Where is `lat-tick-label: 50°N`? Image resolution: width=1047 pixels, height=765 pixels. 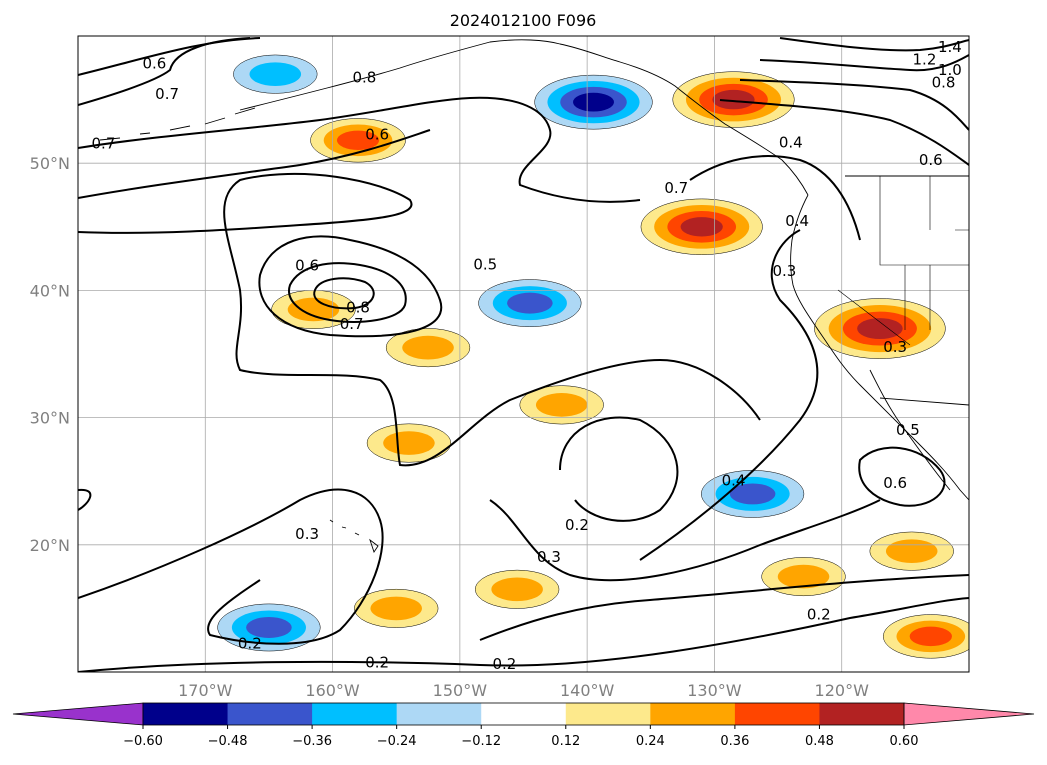 lat-tick-label: 50°N is located at coordinates (50, 163).